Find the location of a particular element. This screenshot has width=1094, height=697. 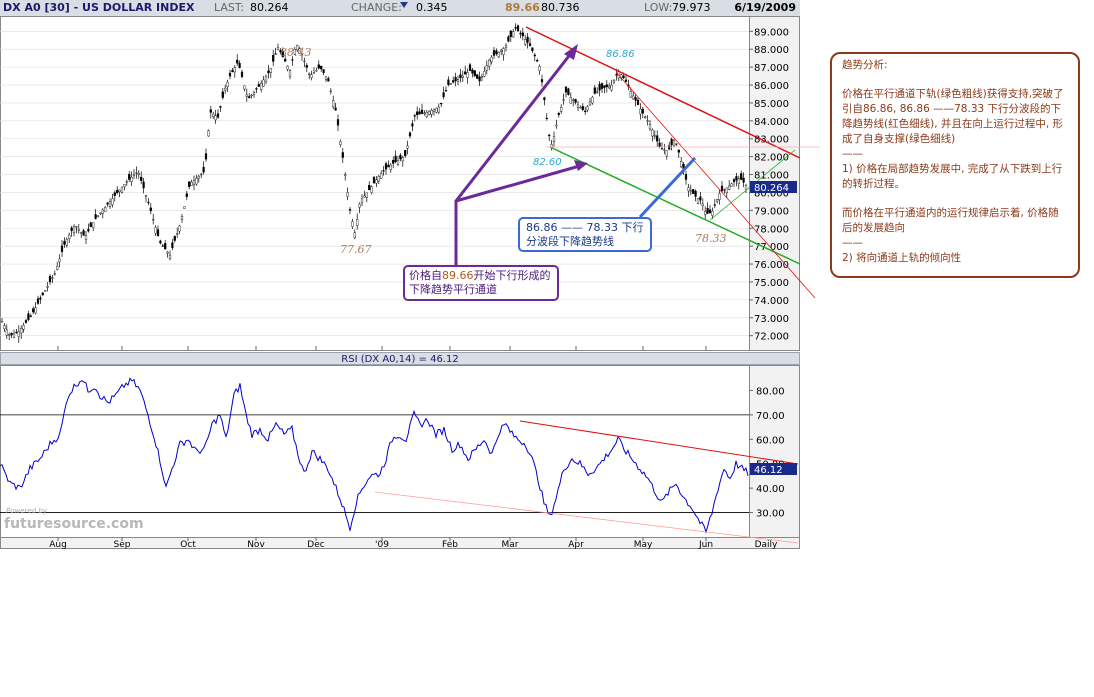

label-82-60: 82.60 is located at coordinates (547, 162).